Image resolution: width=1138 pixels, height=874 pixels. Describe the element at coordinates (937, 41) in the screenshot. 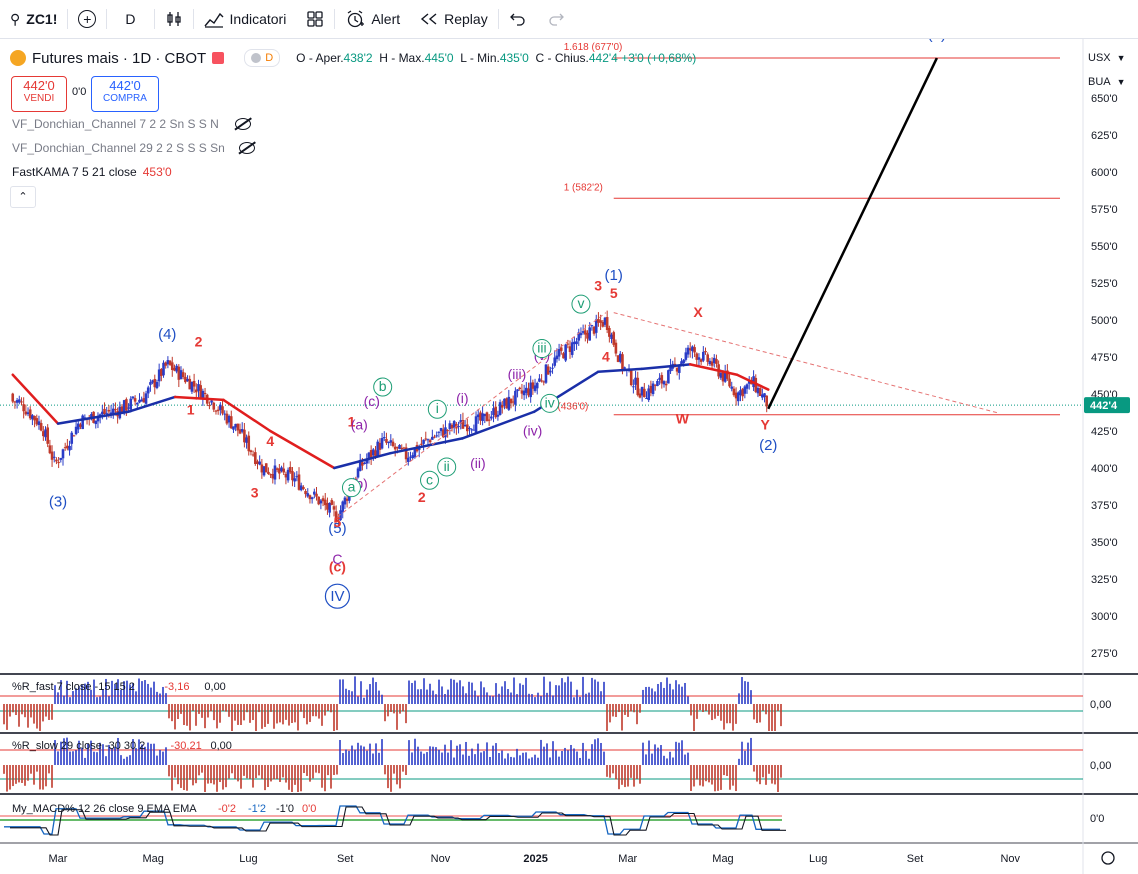

I see `wave-label-blue: (3)` at that location.